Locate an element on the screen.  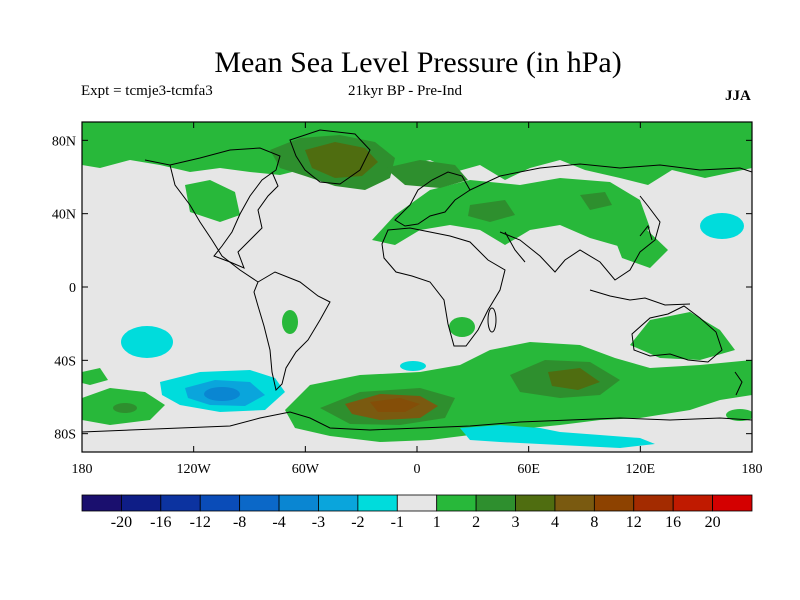
pacific-south-dark-anomaly is located at coordinates (125, 408).